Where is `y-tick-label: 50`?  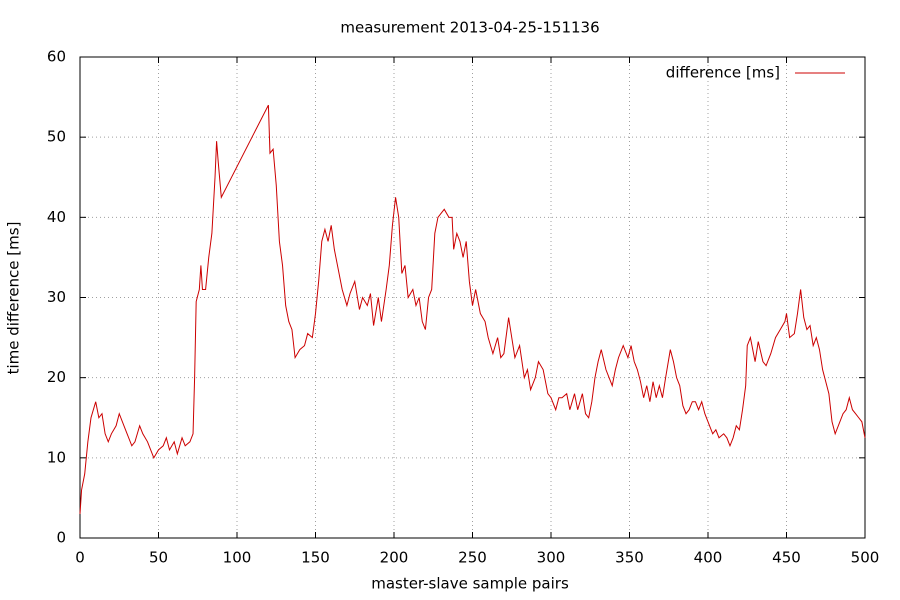
y-tick-label: 50 is located at coordinates (56, 137).